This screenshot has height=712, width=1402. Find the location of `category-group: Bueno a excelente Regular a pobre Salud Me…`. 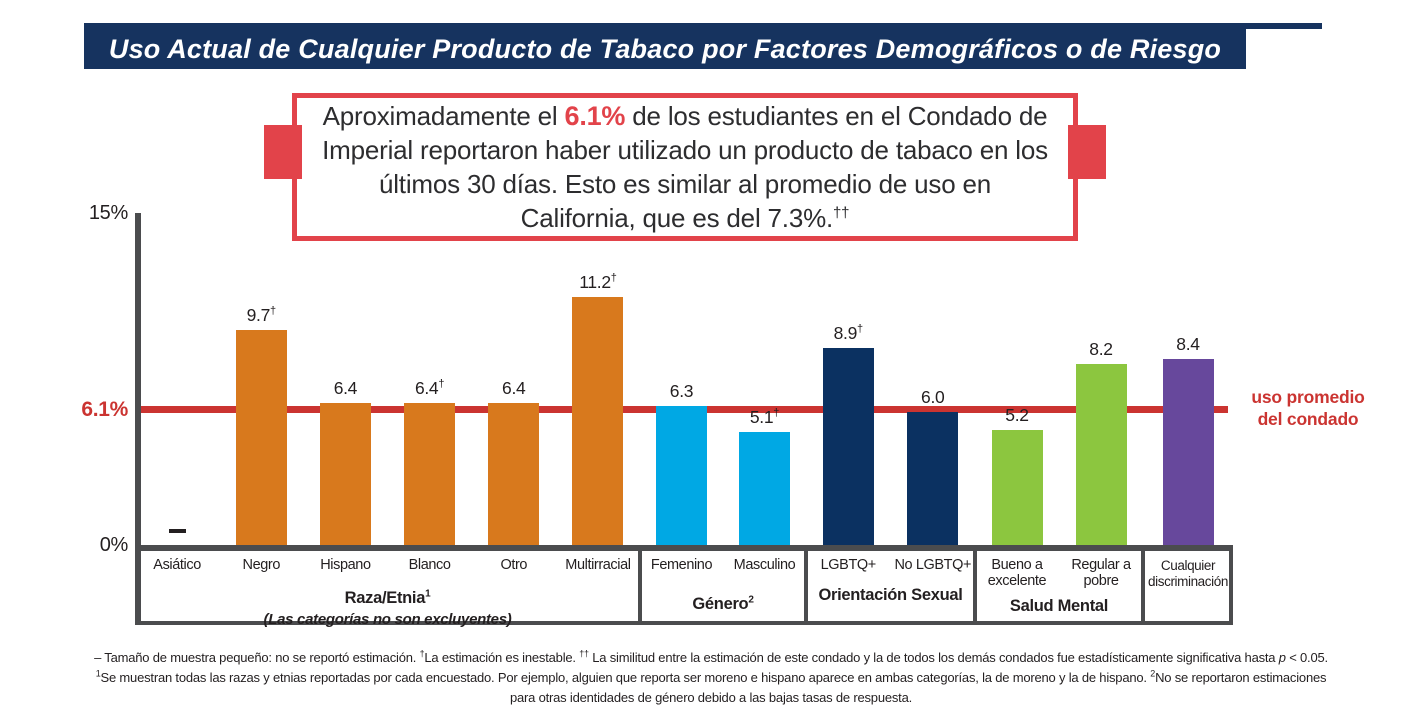

category-group: Bueno a excelente Regular a pobre Salud Me… is located at coordinates (1059, 588).